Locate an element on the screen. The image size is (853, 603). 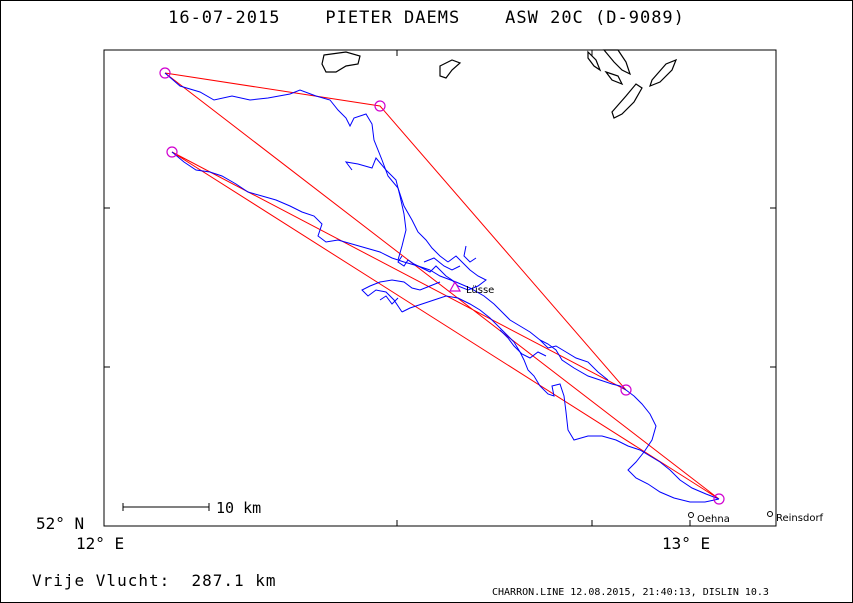
longitude-left-label: 12° E is located at coordinates (100, 543).